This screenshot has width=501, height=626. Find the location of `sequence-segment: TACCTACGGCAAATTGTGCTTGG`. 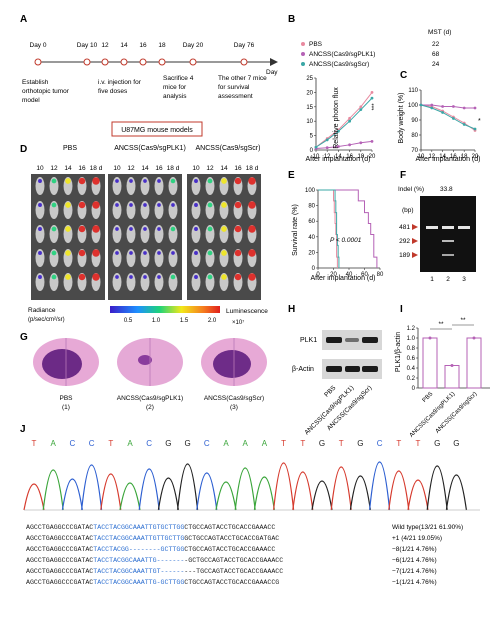

sequence-segment: TACCTACGGCAAATTGTGCTTGG is located at coordinates (138, 527).